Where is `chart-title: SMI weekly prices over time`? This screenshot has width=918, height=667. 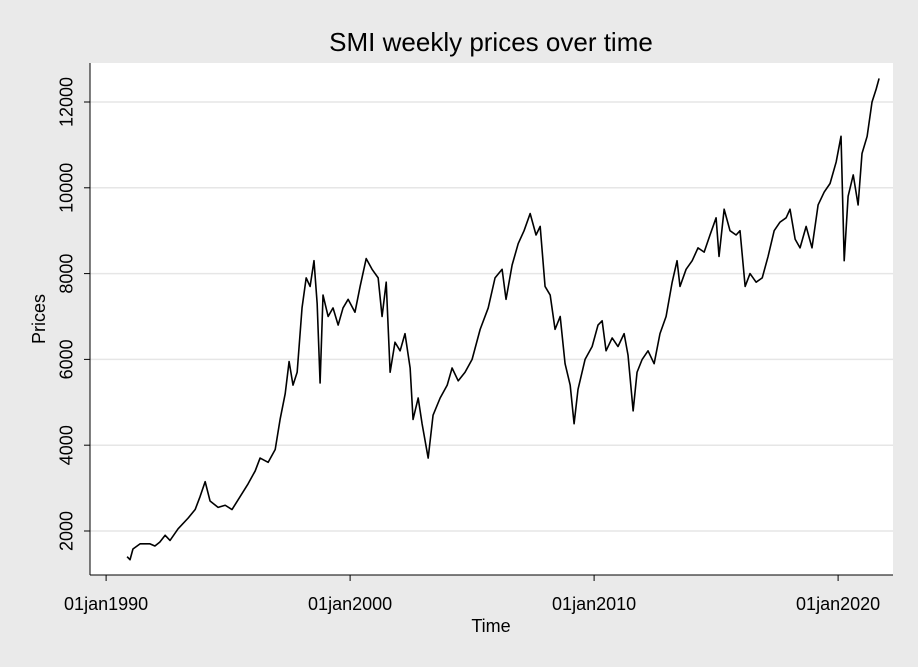 chart-title: SMI weekly prices over time is located at coordinates (491, 42).